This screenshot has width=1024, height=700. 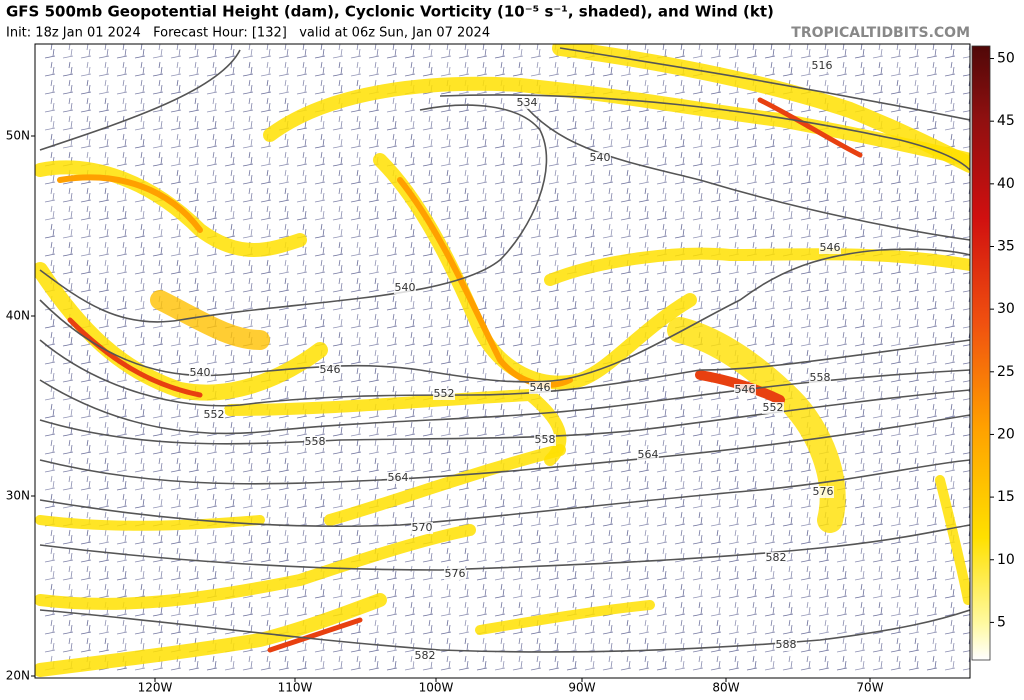 I want to click on contour-label: 558, so click(x=820, y=377).